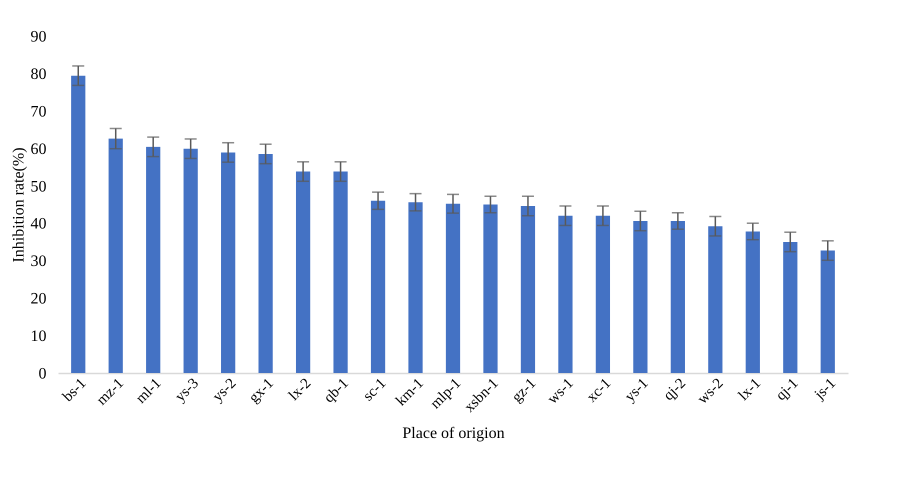 Image resolution: width=901 pixels, height=495 pixels. Describe the element at coordinates (560, 392) in the screenshot. I see `x-tick-label: ws-1` at that location.